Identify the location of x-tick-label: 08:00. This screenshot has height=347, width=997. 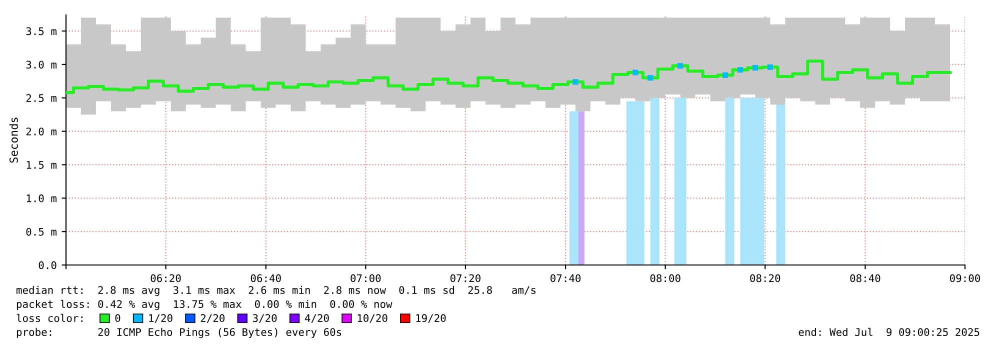
(665, 278).